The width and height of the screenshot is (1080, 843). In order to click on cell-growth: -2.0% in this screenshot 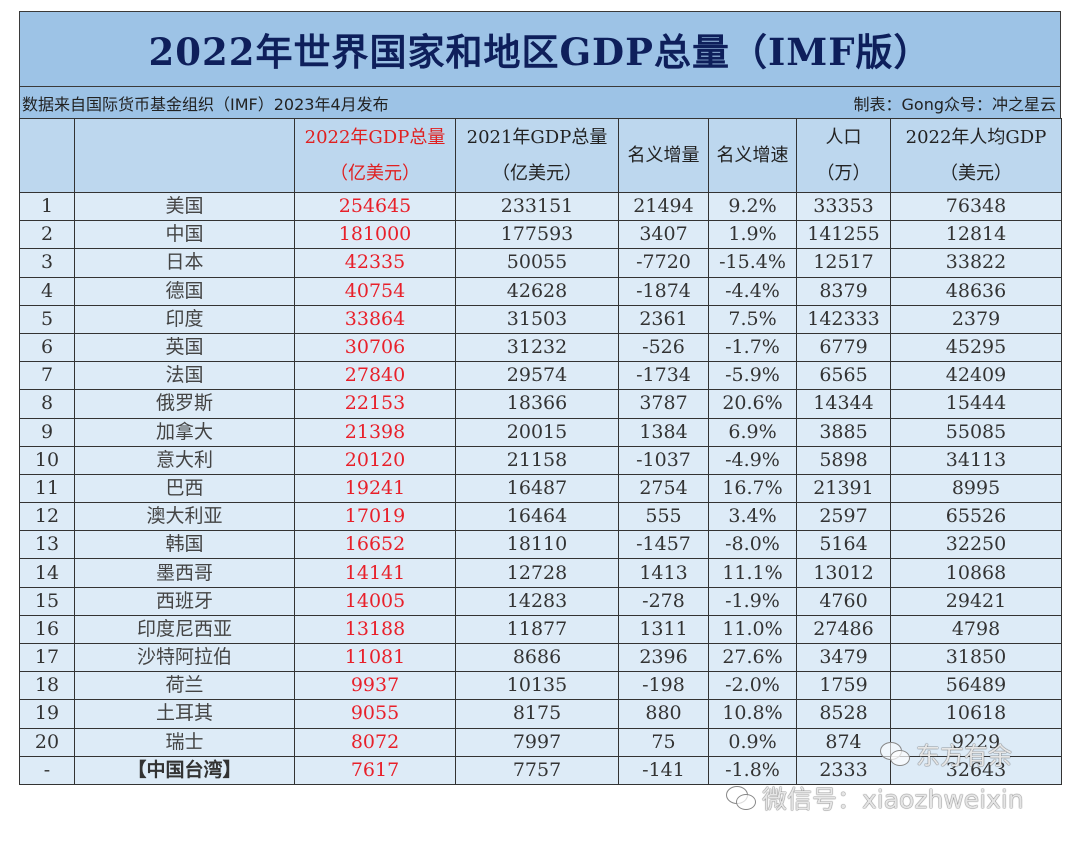, I will do `click(752, 686)`.